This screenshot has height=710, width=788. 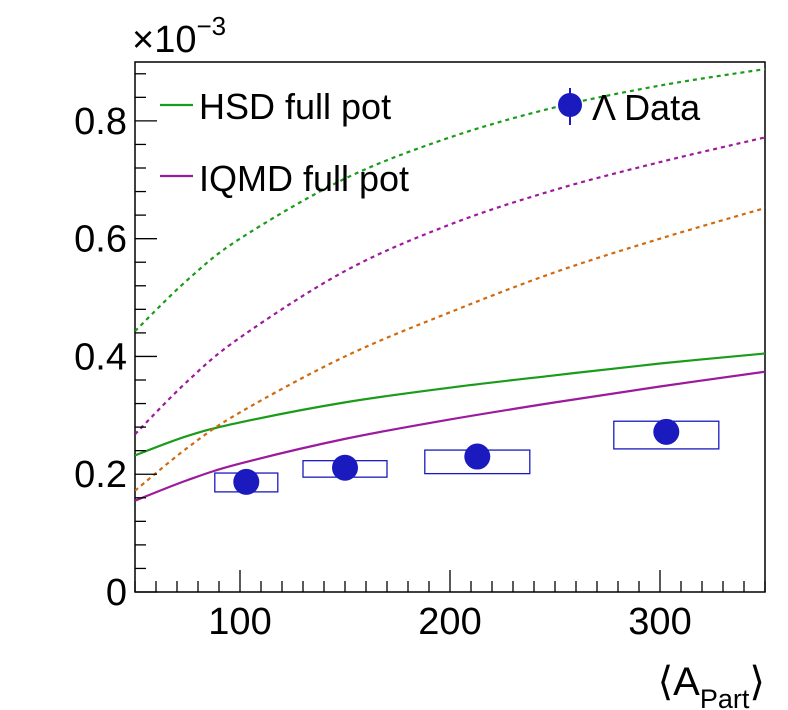 What do you see at coordinates (304, 178) in the screenshot?
I see `legend-label-iqmd: IQMD full pot` at bounding box center [304, 178].